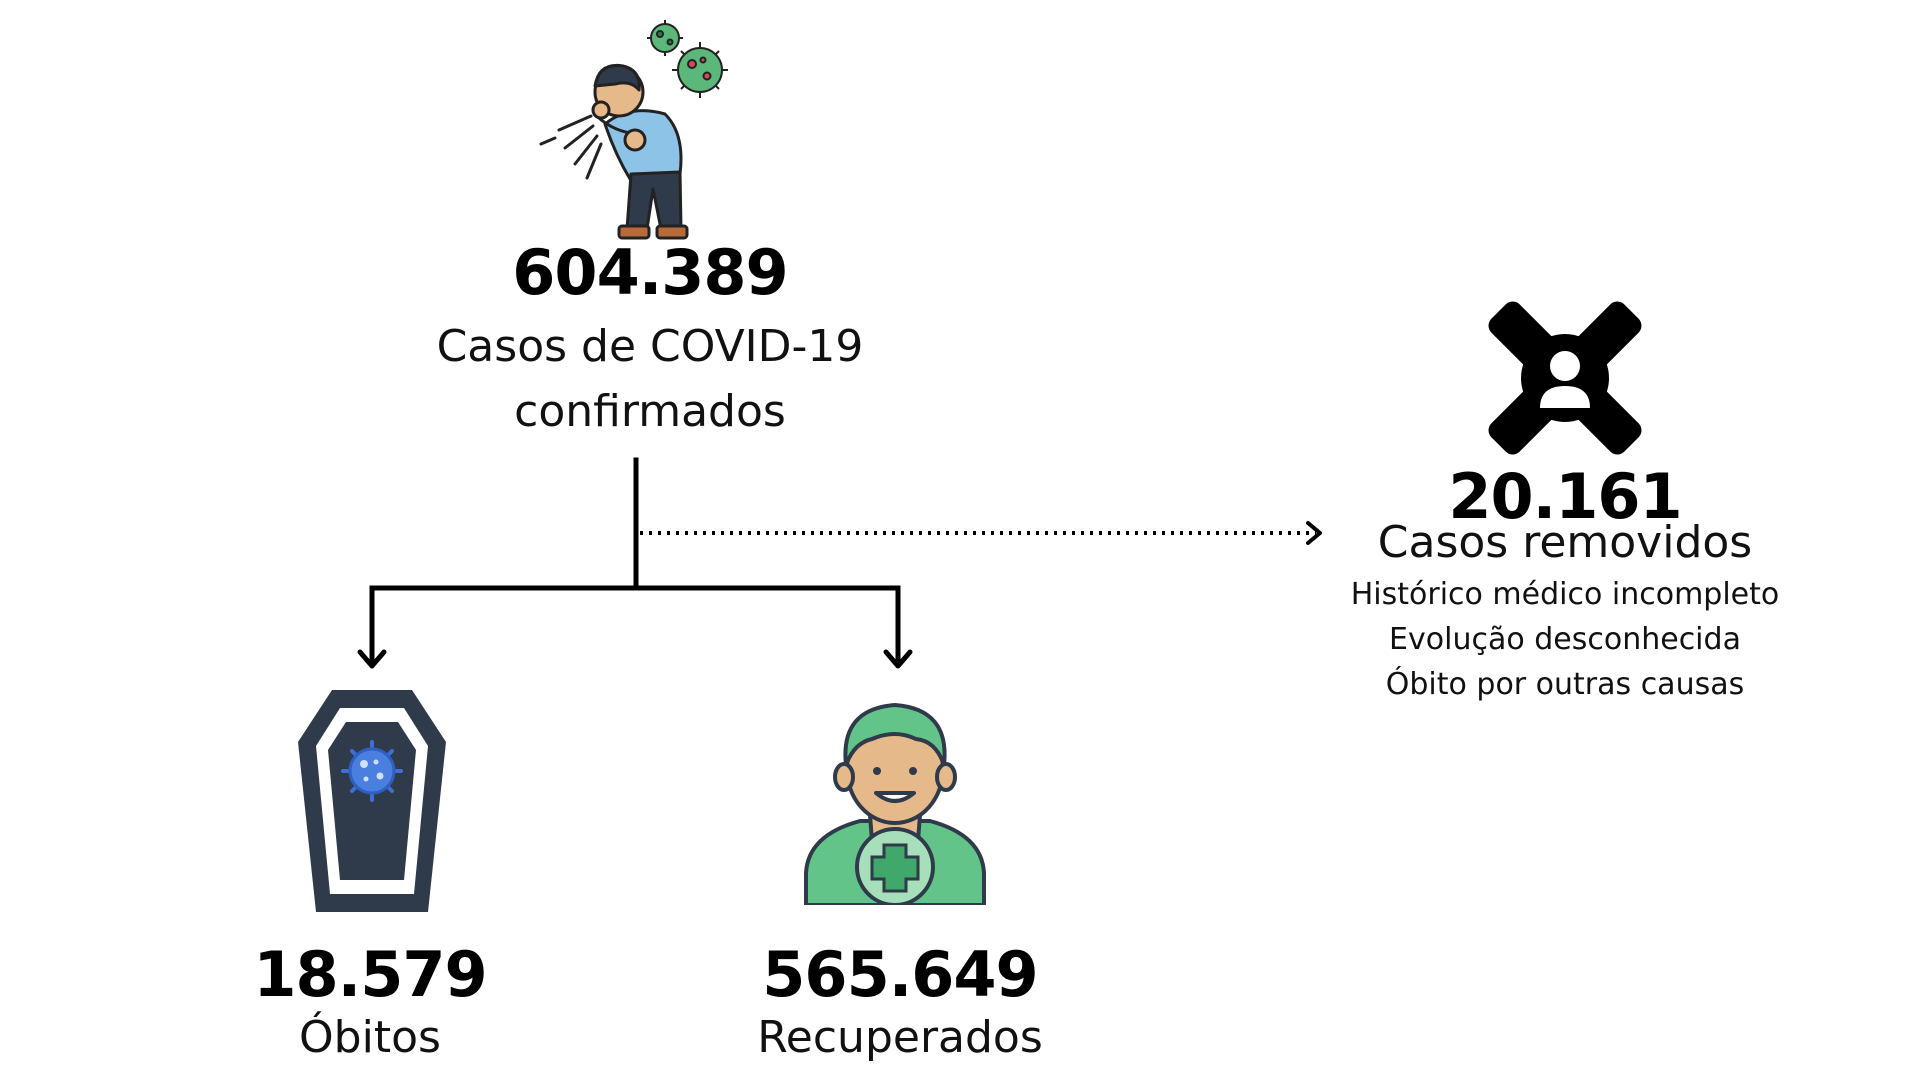  What do you see at coordinates (700, 70) in the screenshot?
I see `virus-particle-large` at bounding box center [700, 70].